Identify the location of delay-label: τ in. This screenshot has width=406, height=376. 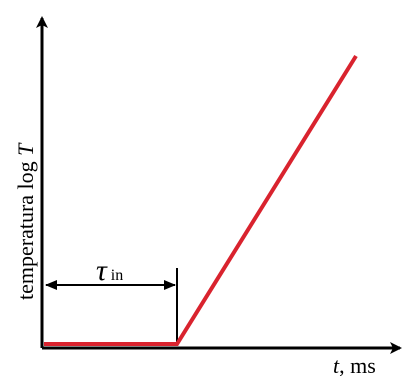
(109, 270).